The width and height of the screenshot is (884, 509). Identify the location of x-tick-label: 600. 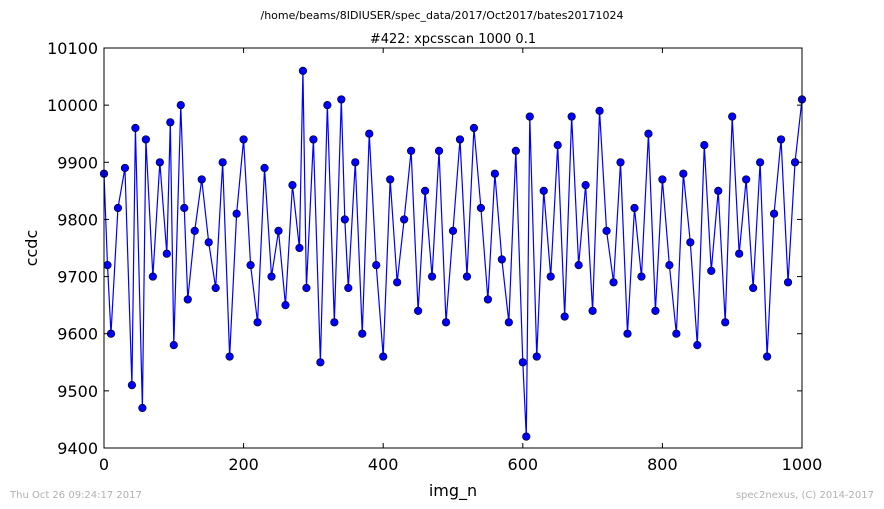
(523, 464).